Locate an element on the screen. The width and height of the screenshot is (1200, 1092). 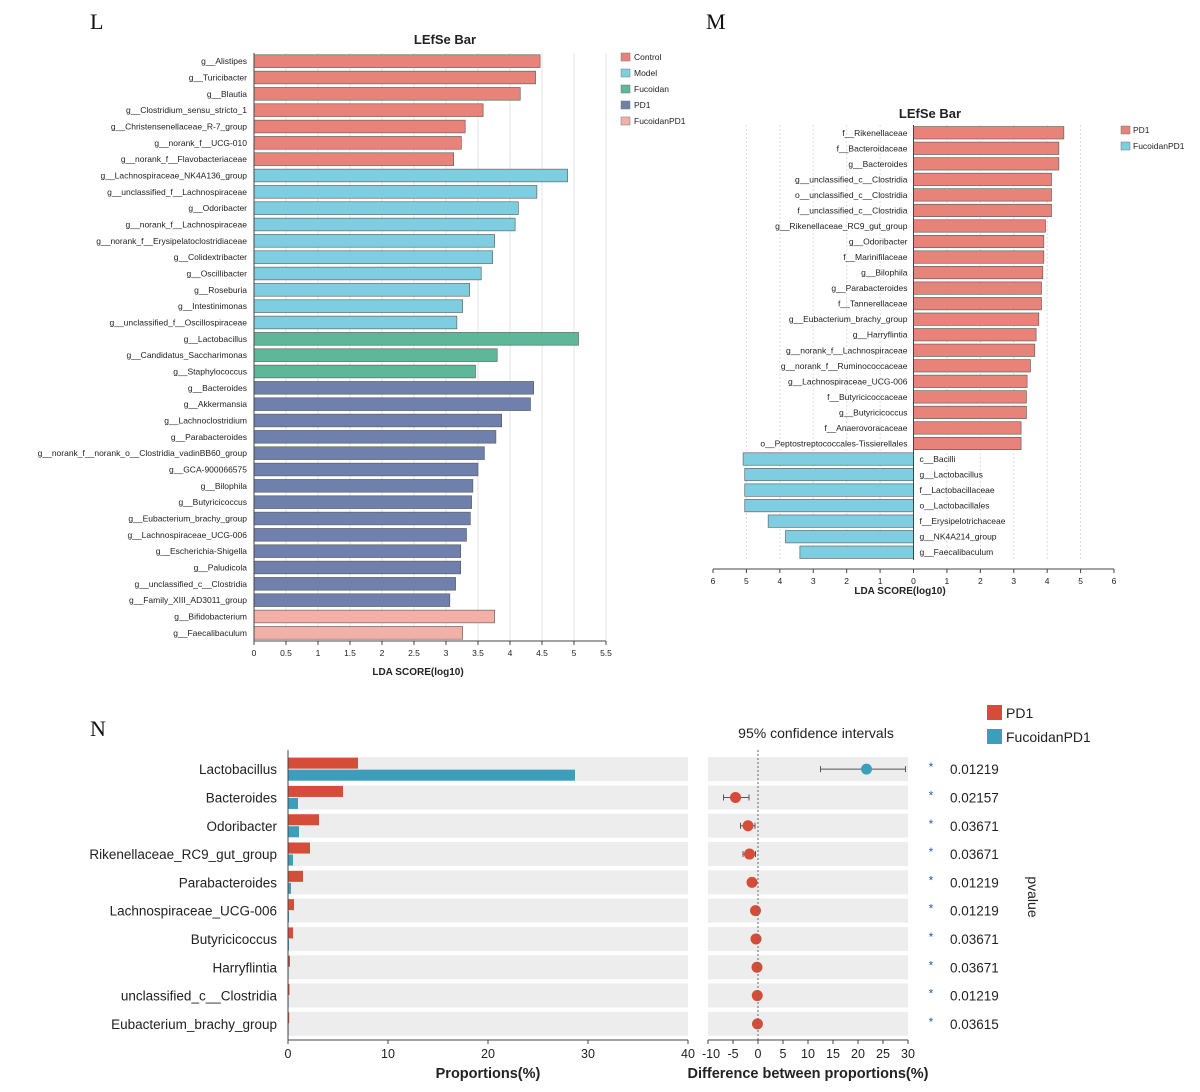
panel-label-n: N is located at coordinates (98, 728).